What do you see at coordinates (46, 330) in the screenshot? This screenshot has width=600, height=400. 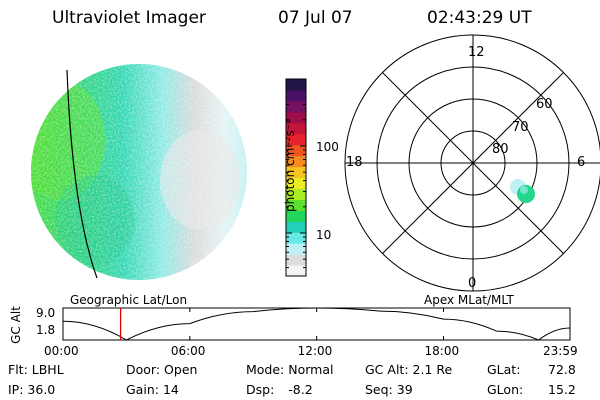 I see `ytick-label: 1.8` at bounding box center [46, 330].